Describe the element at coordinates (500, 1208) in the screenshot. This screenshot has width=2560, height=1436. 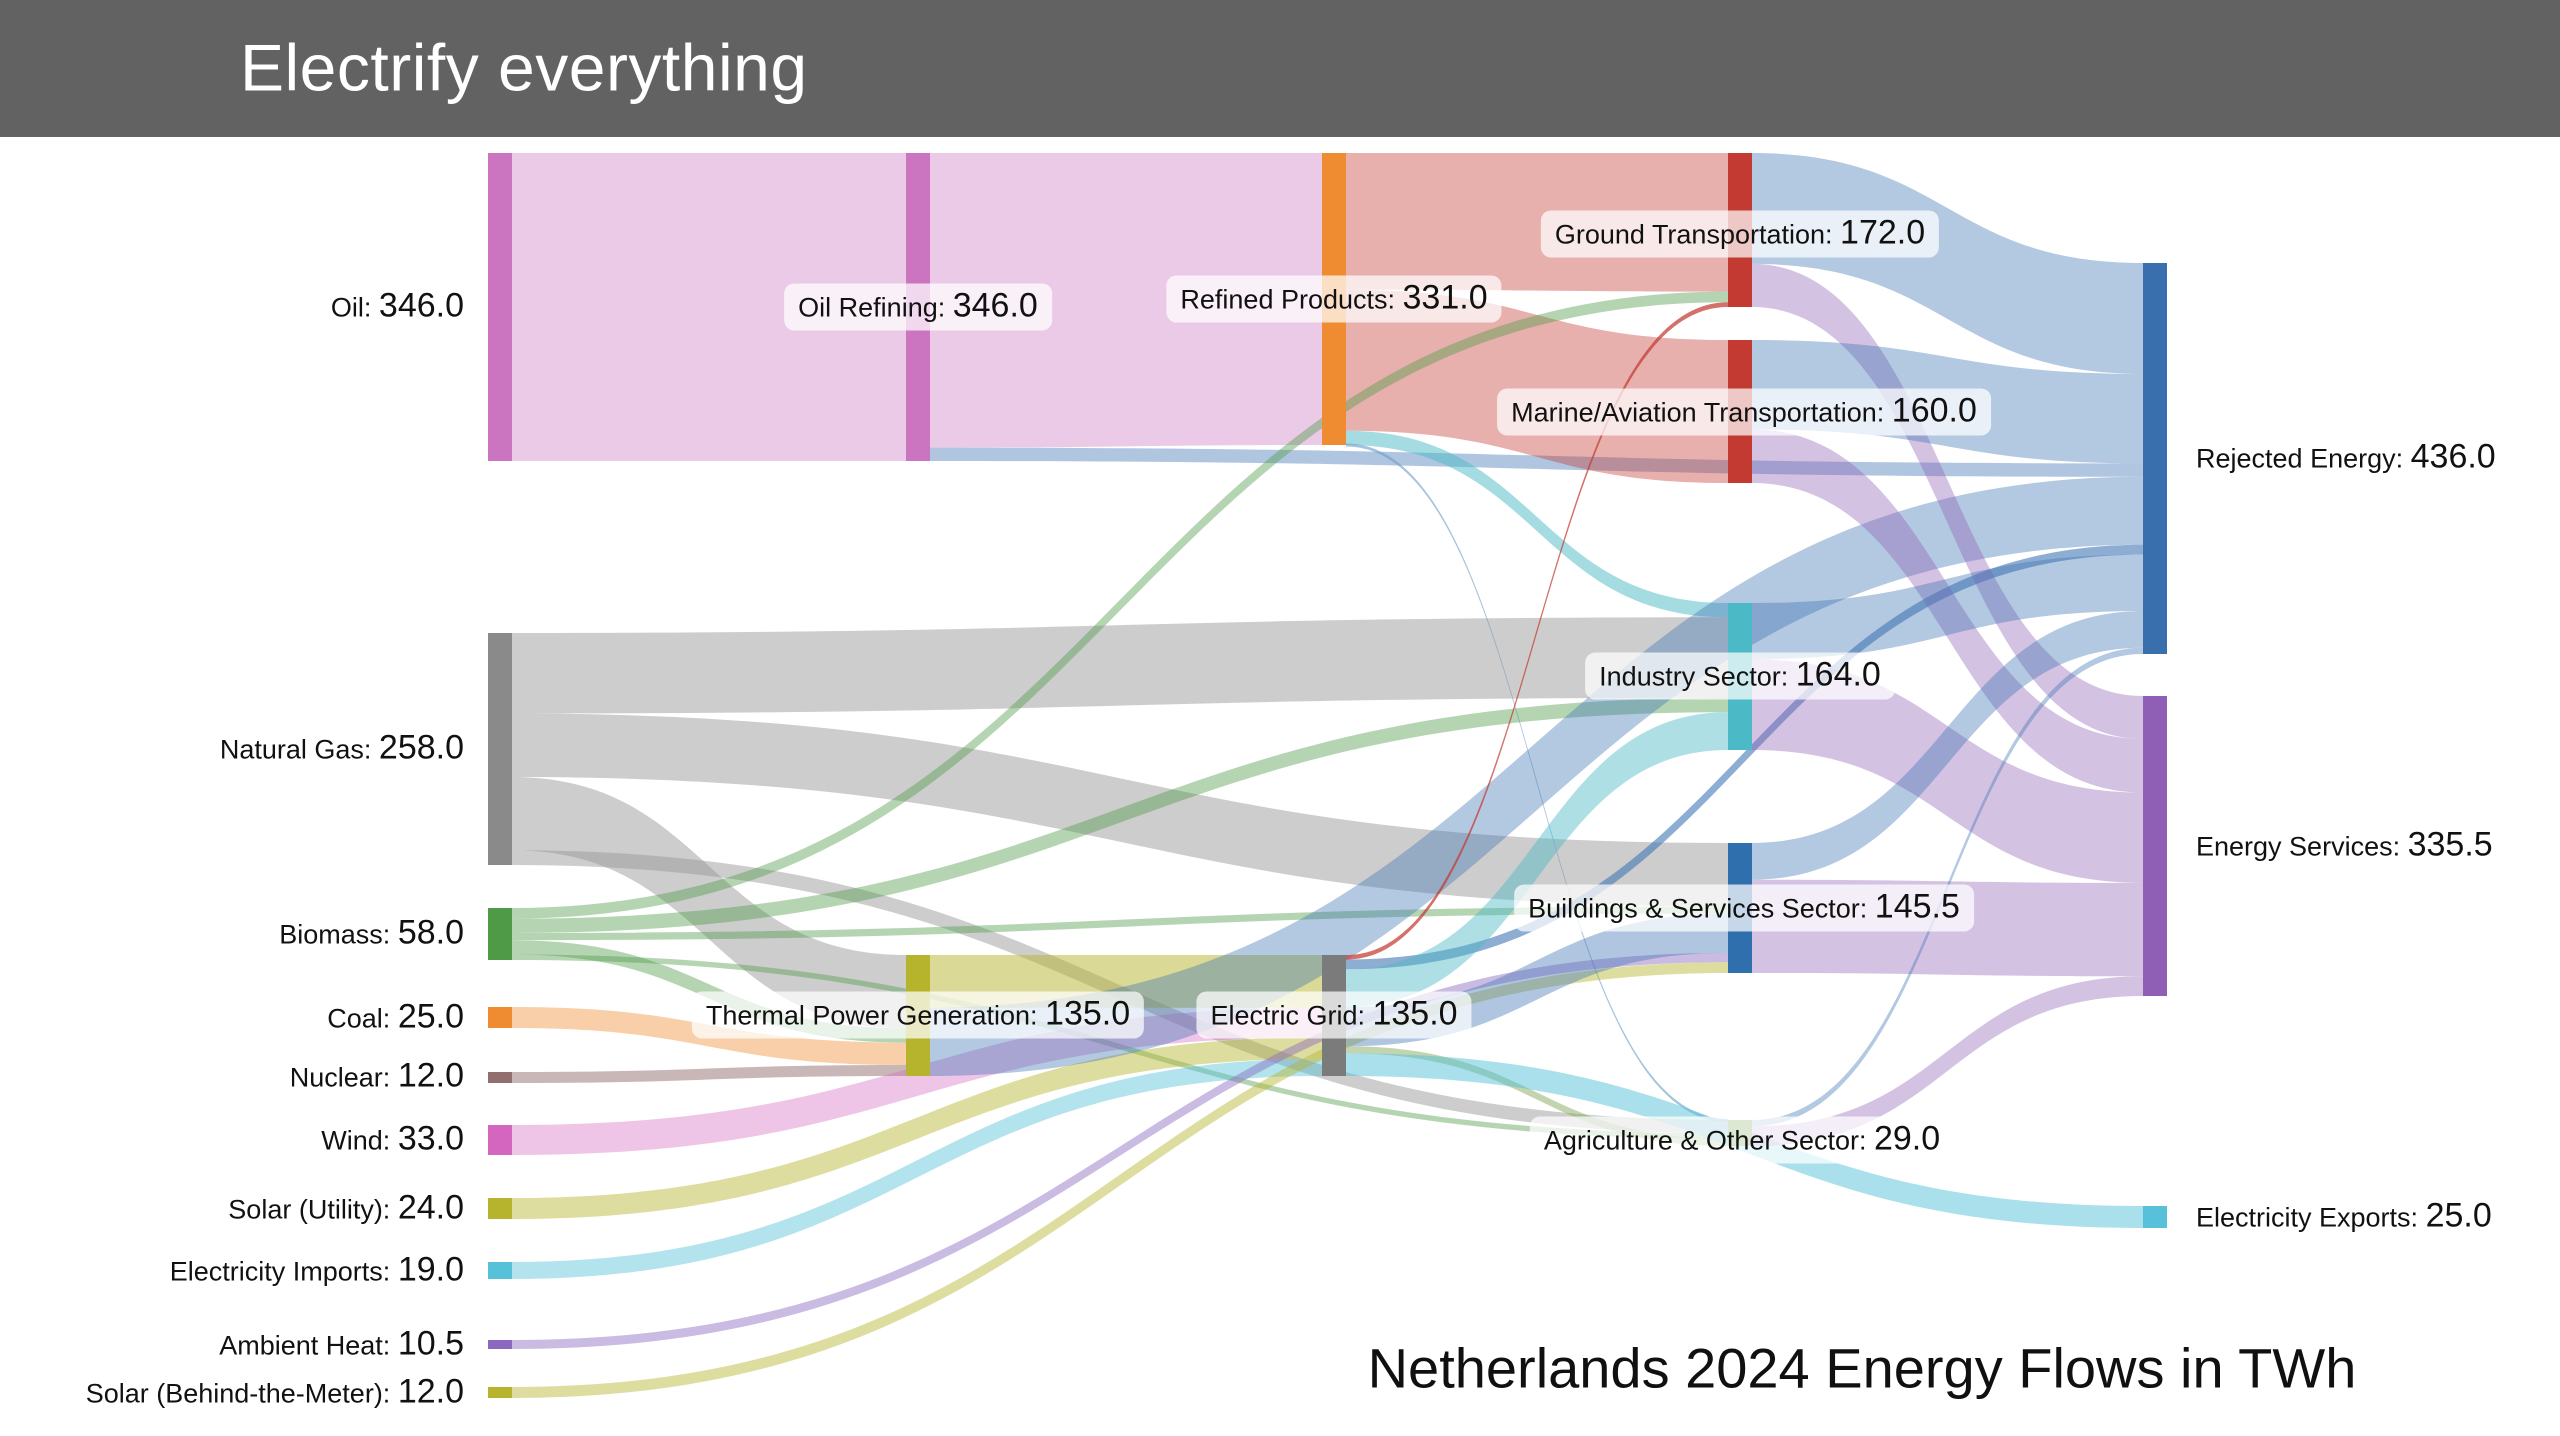
I see `node-solar_utility` at that location.